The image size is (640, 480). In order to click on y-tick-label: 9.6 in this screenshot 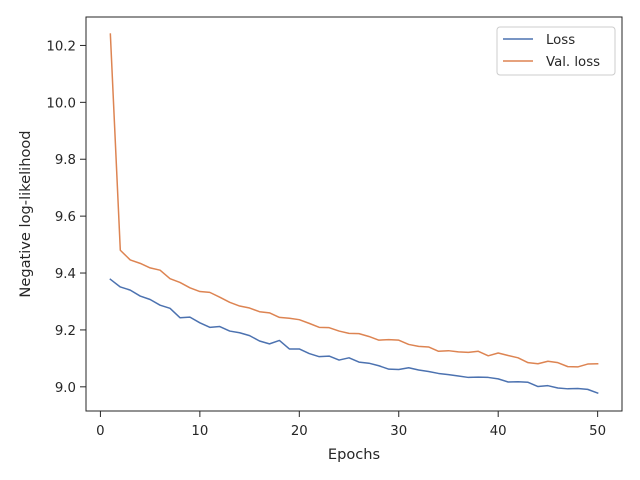, I will do `click(65, 217)`.